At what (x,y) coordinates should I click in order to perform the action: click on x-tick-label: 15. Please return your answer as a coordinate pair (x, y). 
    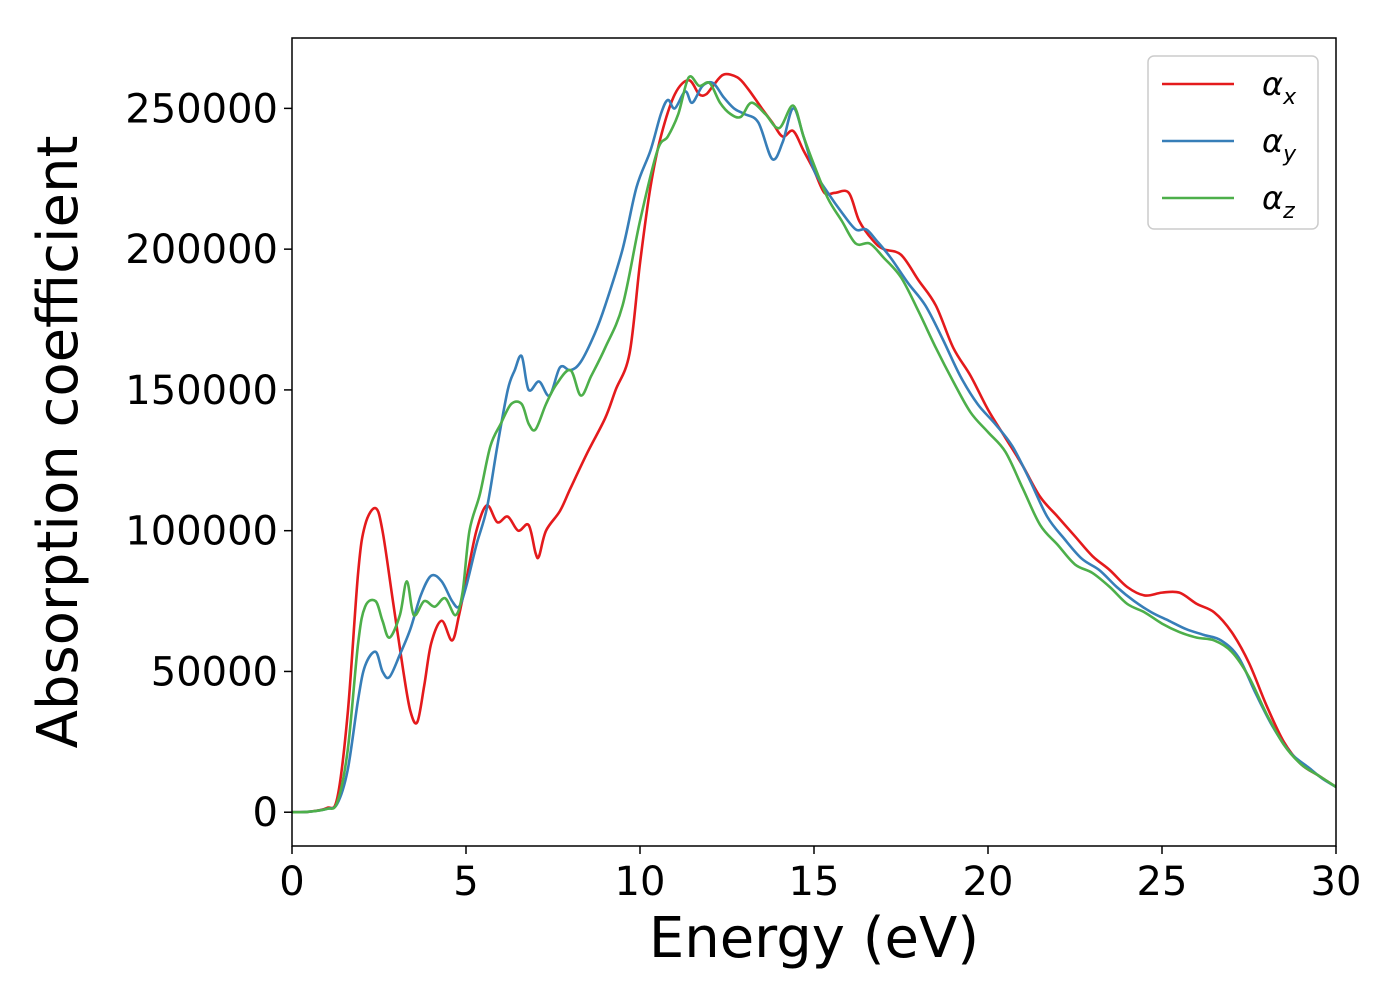
    Looking at the image, I should click on (814, 882).